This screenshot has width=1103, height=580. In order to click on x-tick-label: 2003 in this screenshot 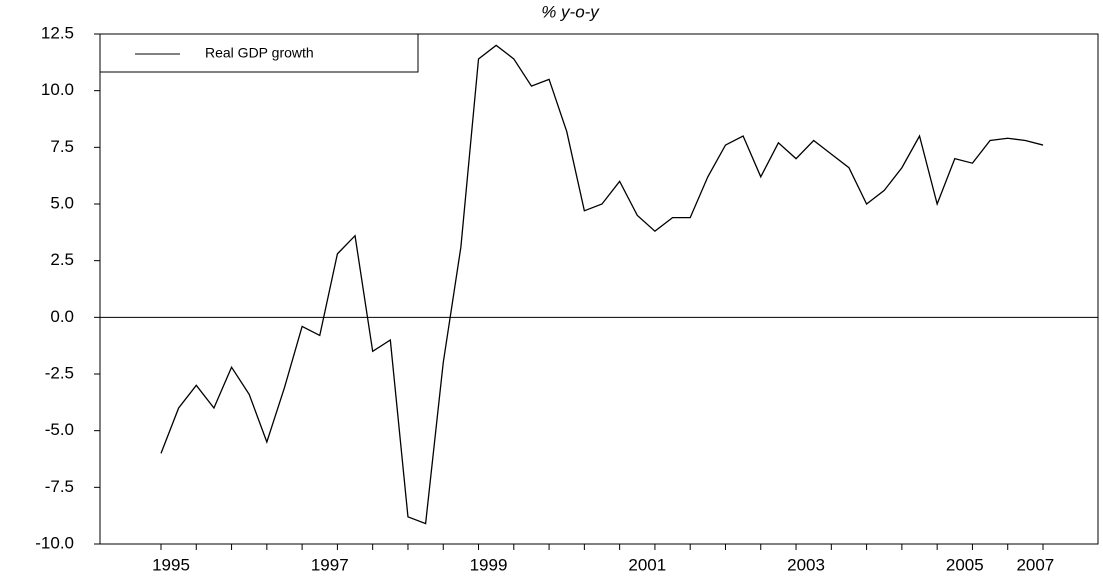, I will do `click(806, 564)`.